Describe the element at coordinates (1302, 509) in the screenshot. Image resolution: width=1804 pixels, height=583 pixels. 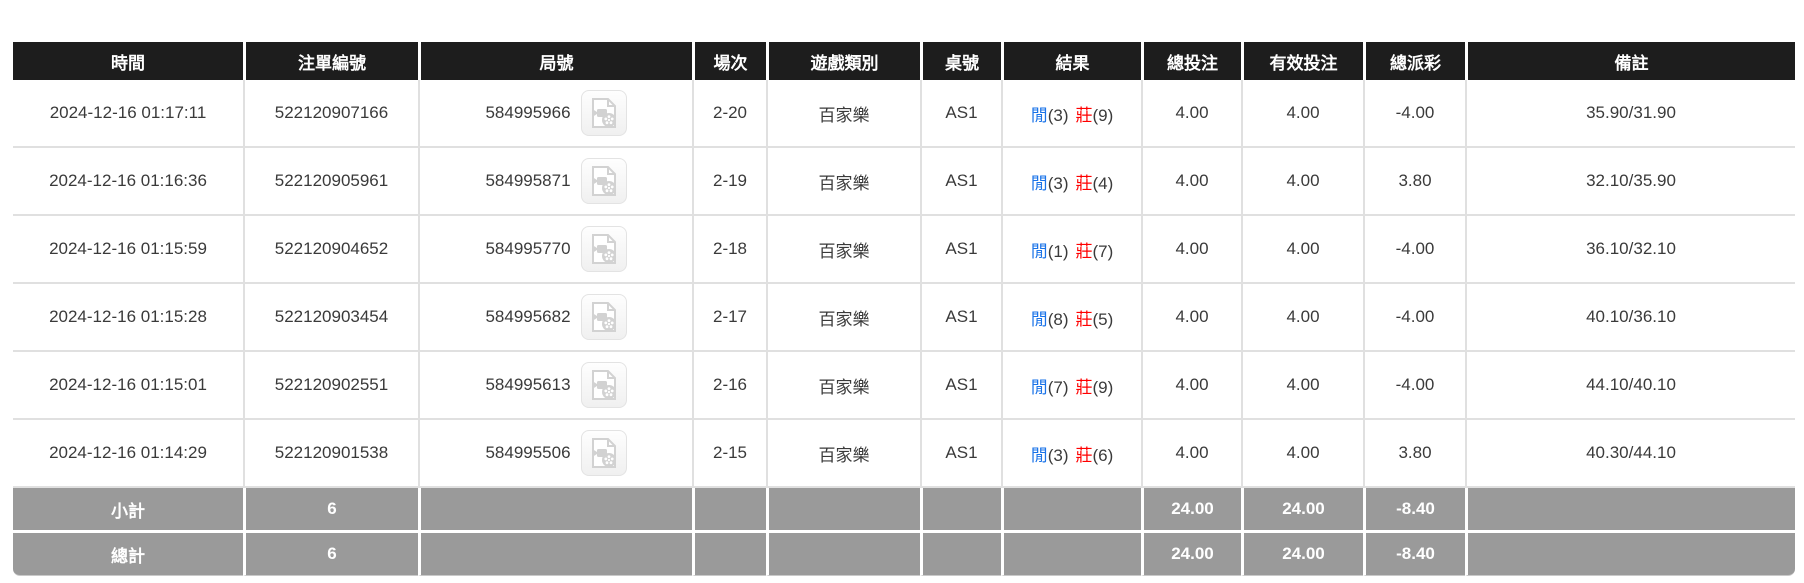
I see `footer-valid-bet: 24.00` at that location.